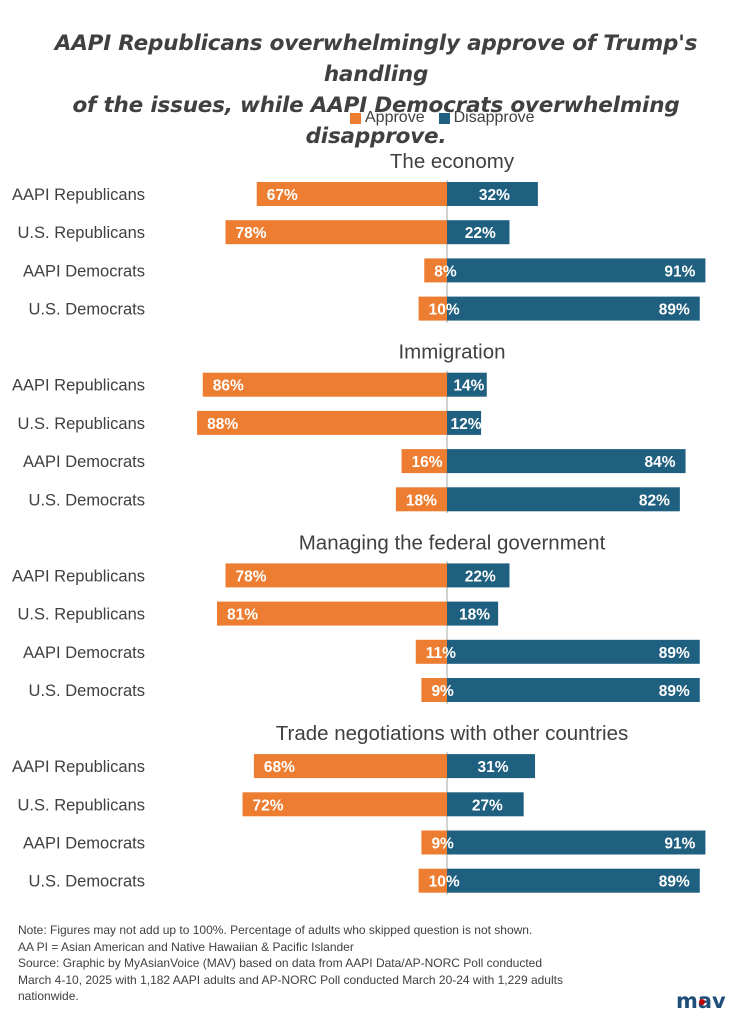 Image resolution: width=752 pixels, height=1024 pixels. Describe the element at coordinates (282, 195) in the screenshot. I see `approve-value-label: 67%` at that location.